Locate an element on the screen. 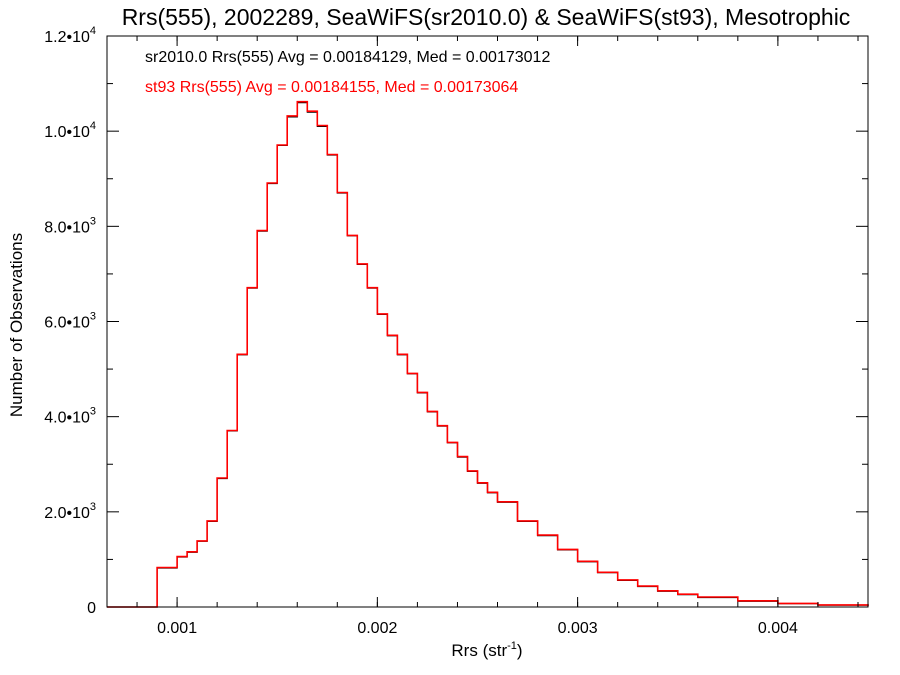 The height and width of the screenshot is (675, 900). x-tick-label: 0.004 is located at coordinates (778, 628).